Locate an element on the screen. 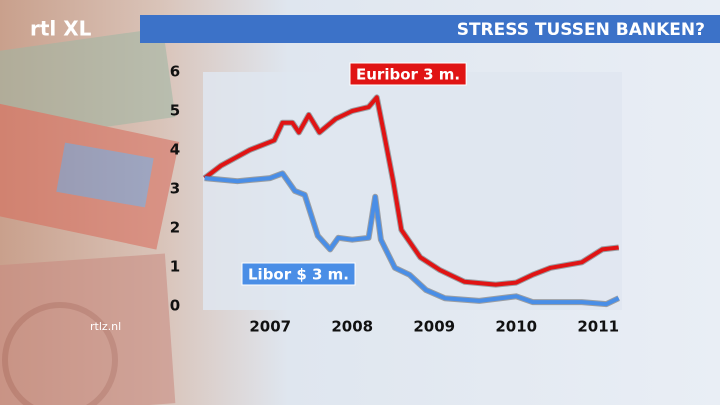 The width and height of the screenshot is (720, 409). logo: rtl XL is located at coordinates (61, 29).